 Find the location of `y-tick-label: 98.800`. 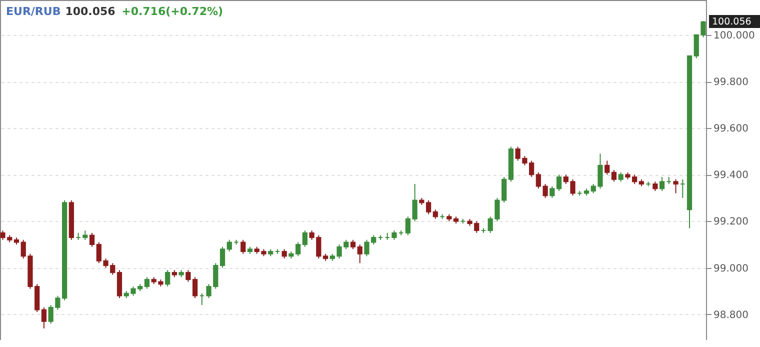

y-tick-label: 98.800 is located at coordinates (731, 315).